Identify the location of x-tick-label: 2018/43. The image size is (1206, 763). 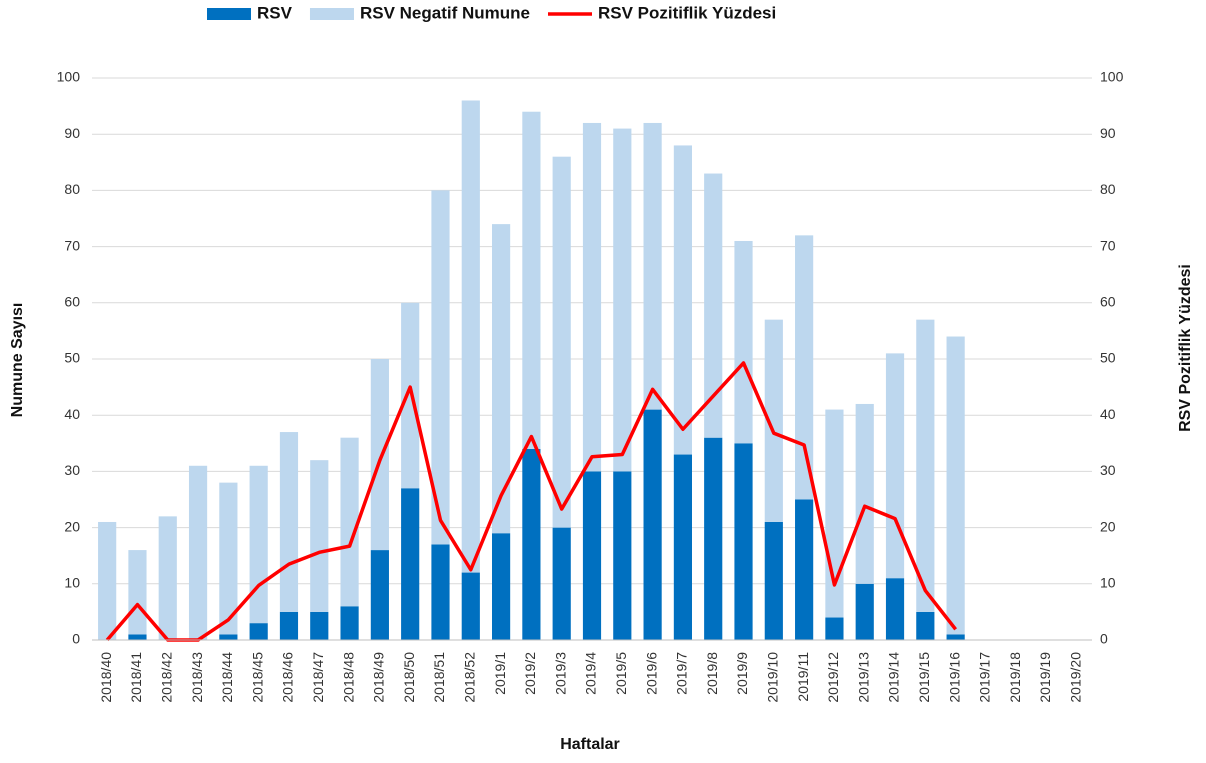
(197, 677).